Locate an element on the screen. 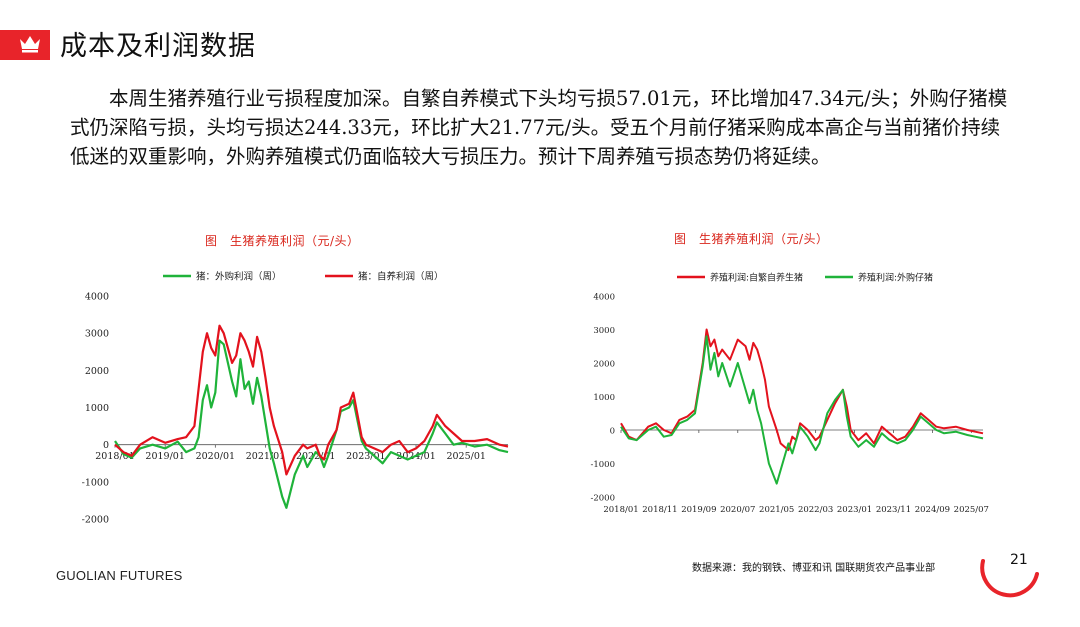 The image size is (1080, 627). x-tick-label: 2020/07 is located at coordinates (737, 510).